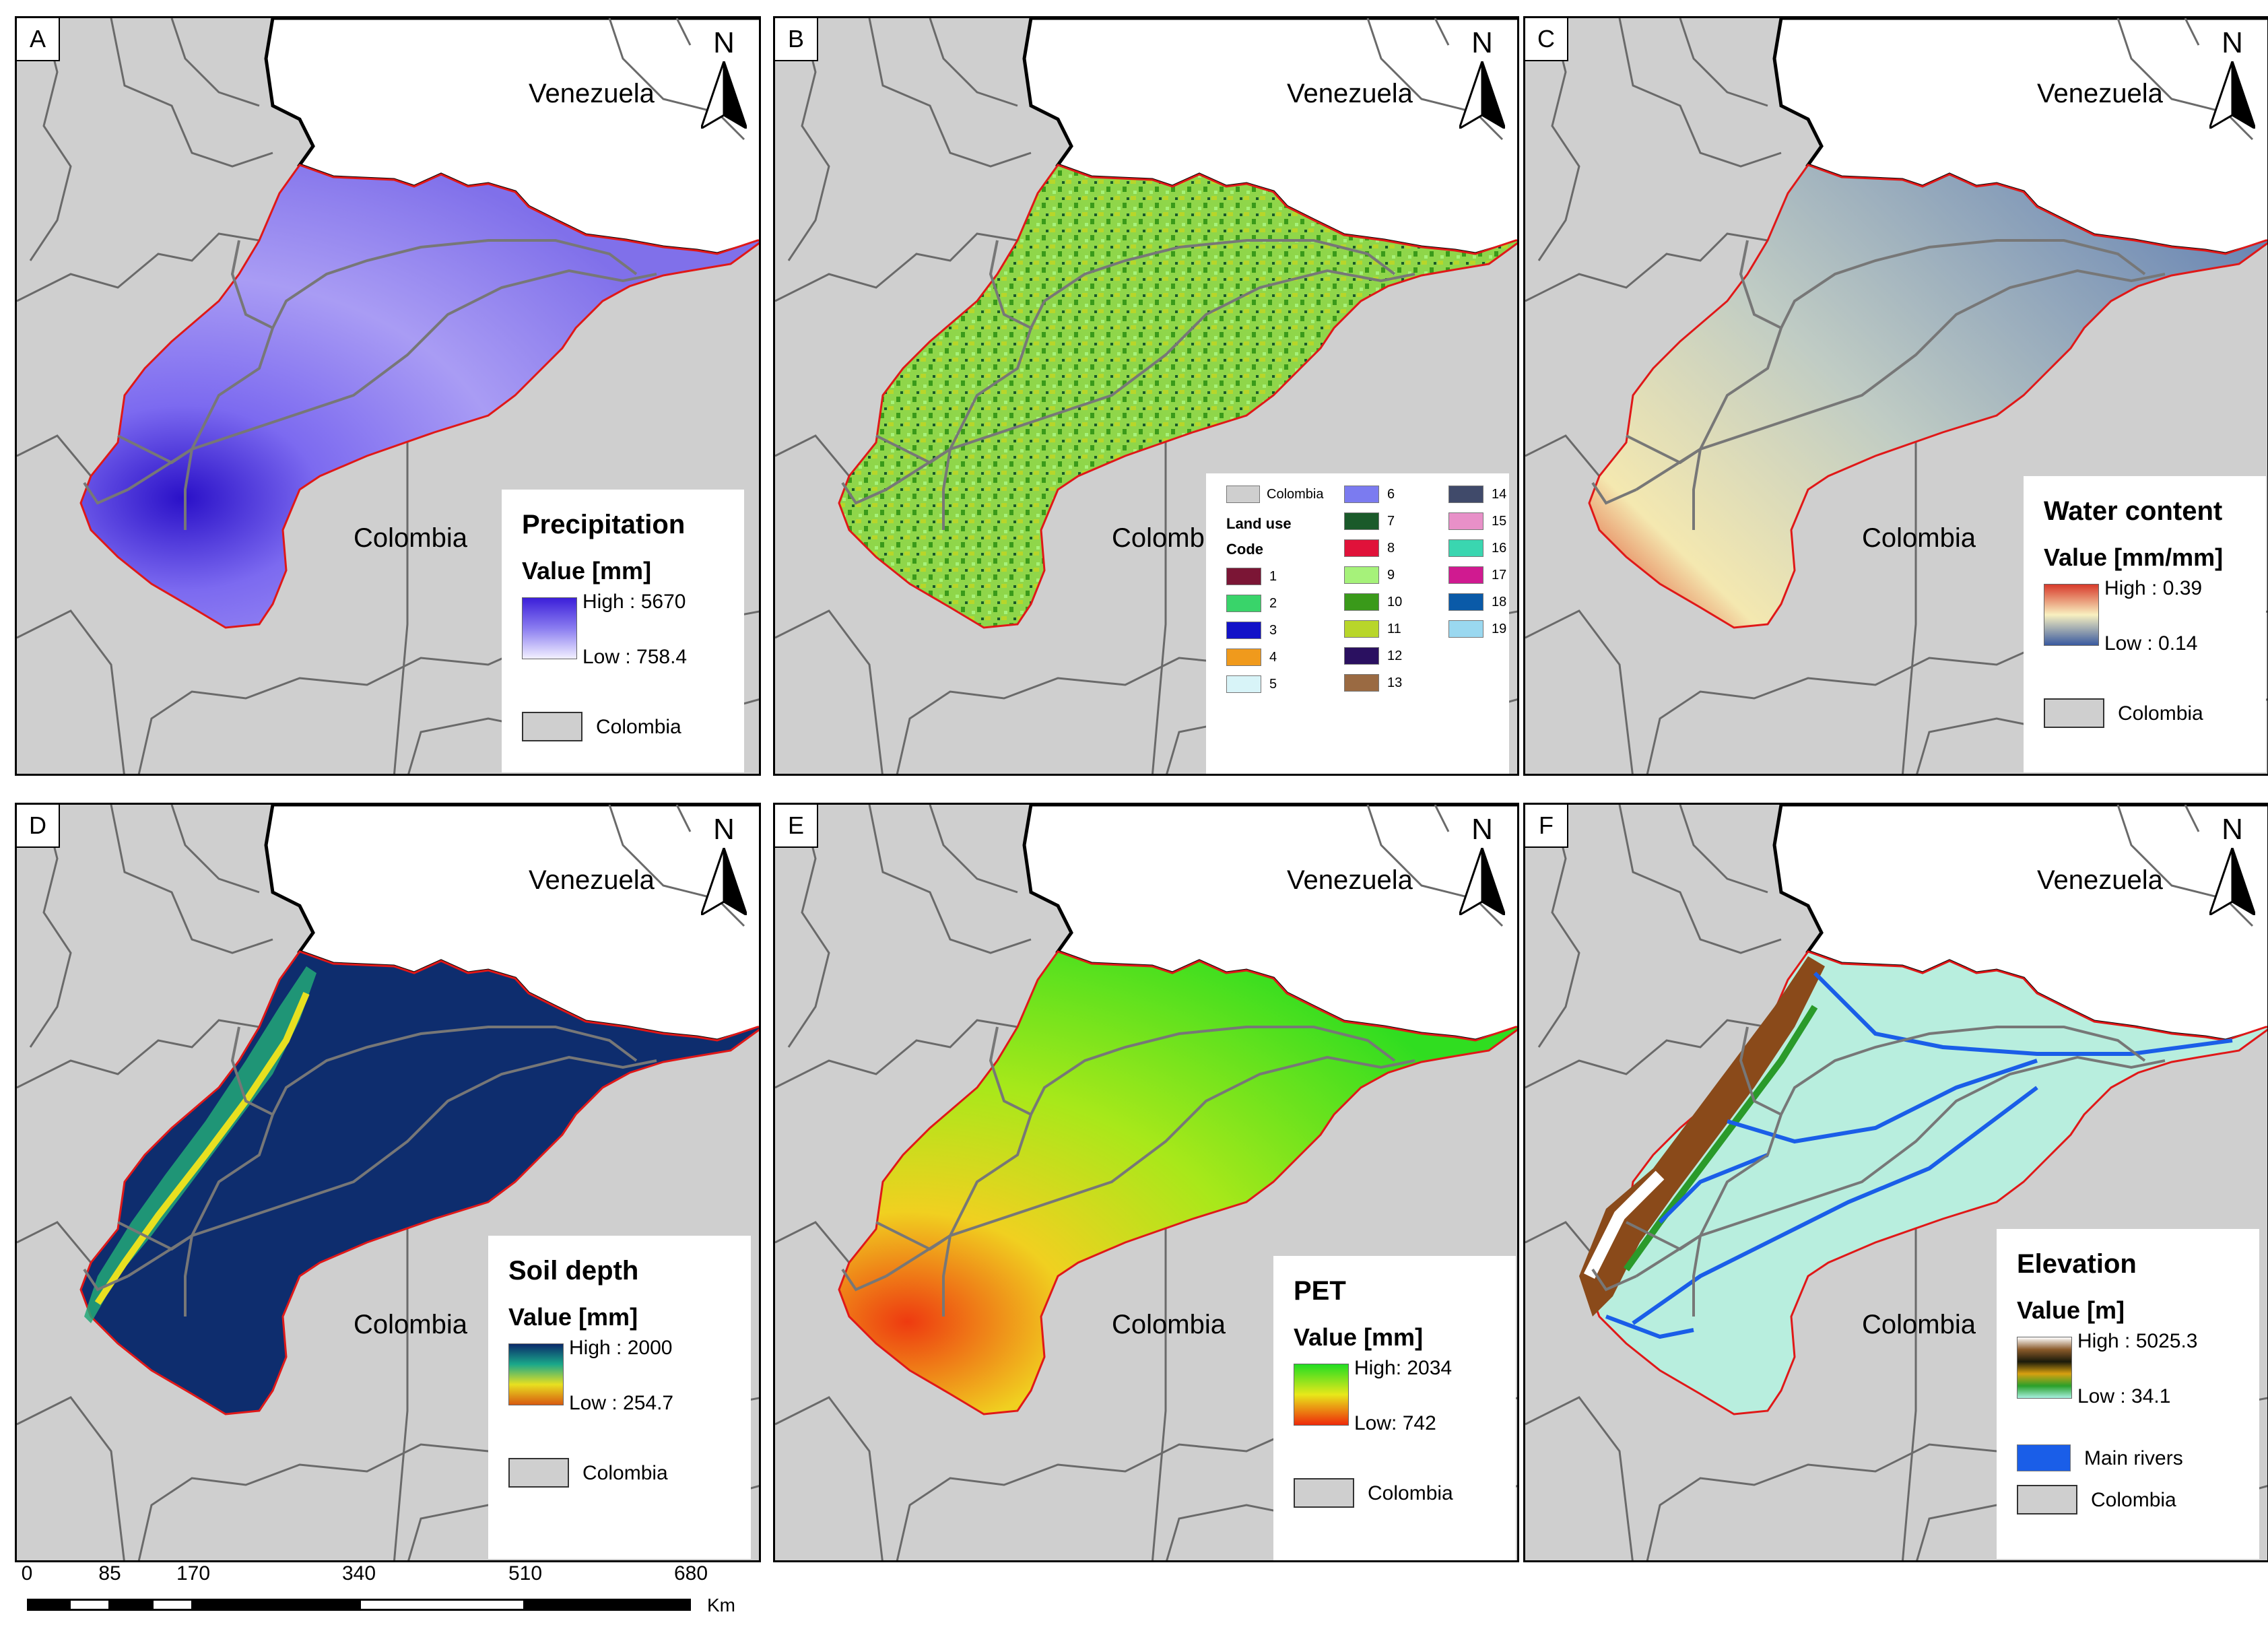  Describe the element at coordinates (1394, 629) in the screenshot. I see `landuse-class-code: 11` at that location.